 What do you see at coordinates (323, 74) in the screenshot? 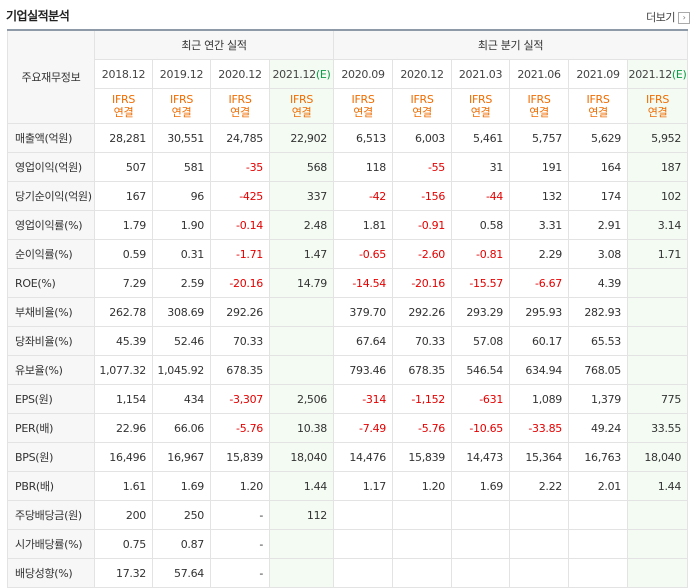
I see `estimate-mark: (E)` at bounding box center [323, 74].